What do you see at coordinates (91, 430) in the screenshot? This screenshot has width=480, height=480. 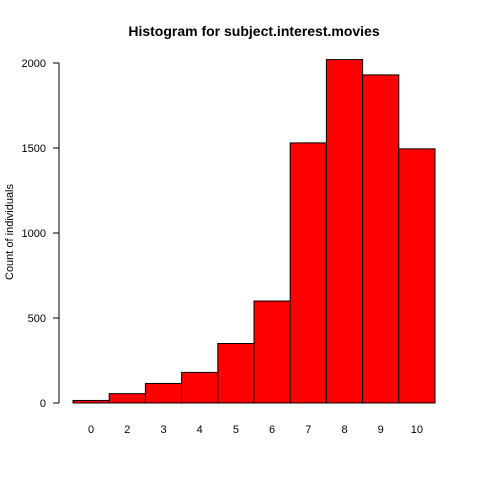 I see `x-tick-label-0: 0` at bounding box center [91, 430].